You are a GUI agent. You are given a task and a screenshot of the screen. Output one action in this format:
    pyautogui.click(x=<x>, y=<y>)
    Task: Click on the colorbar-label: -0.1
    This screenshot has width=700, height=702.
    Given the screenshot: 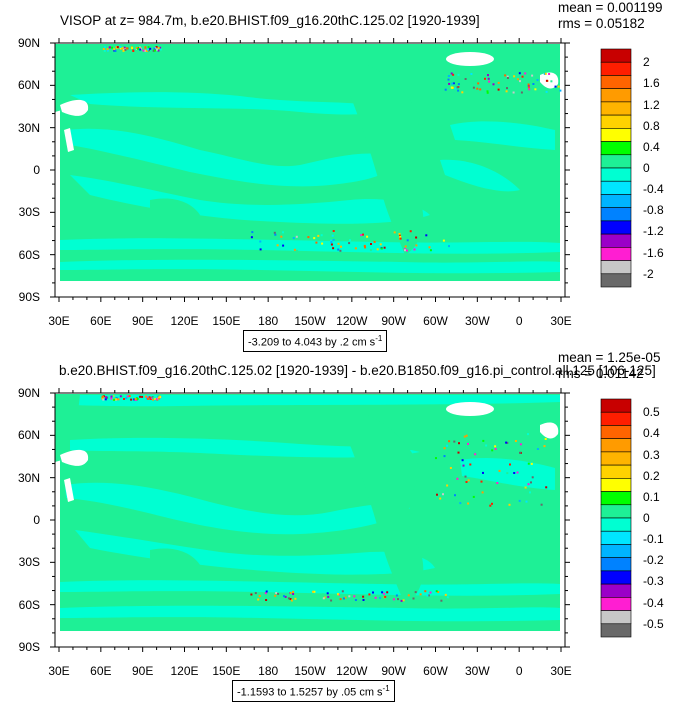 What is the action you would take?
    pyautogui.click(x=653, y=539)
    